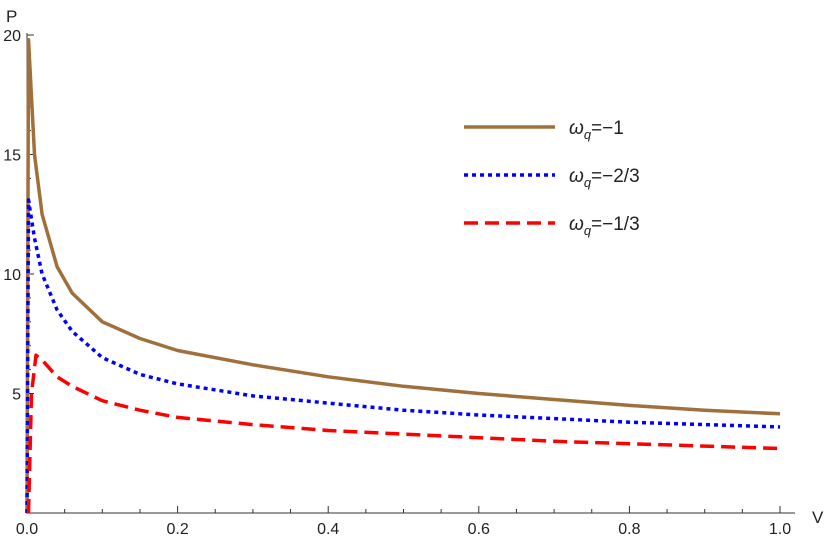 This screenshot has height=545, width=830. What do you see at coordinates (177, 529) in the screenshot?
I see `x-tick-label: 0.2` at bounding box center [177, 529].